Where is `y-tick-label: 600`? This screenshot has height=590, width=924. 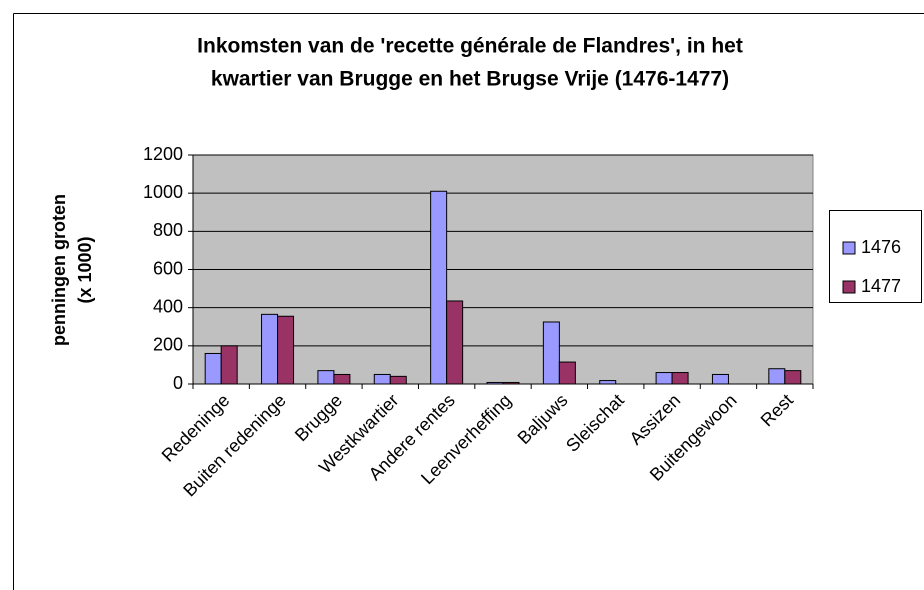 y-tick-label: 600 is located at coordinates (168, 268).